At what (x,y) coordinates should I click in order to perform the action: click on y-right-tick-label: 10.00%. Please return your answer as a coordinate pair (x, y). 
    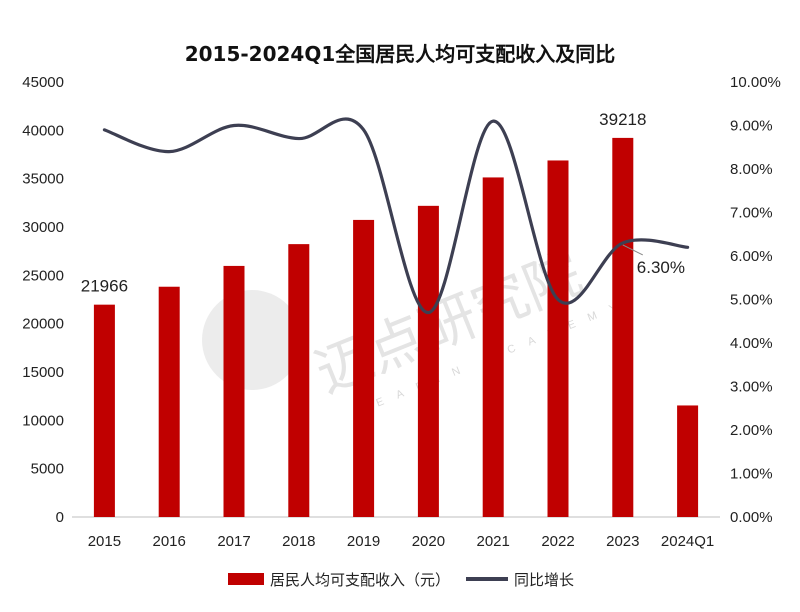
    Looking at the image, I should click on (755, 82).